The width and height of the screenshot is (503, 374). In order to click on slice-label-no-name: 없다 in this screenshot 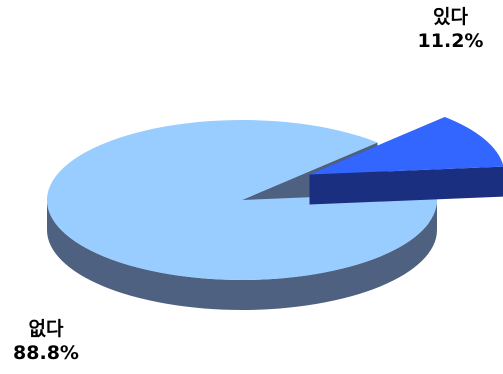, I will do `click(46, 329)`.